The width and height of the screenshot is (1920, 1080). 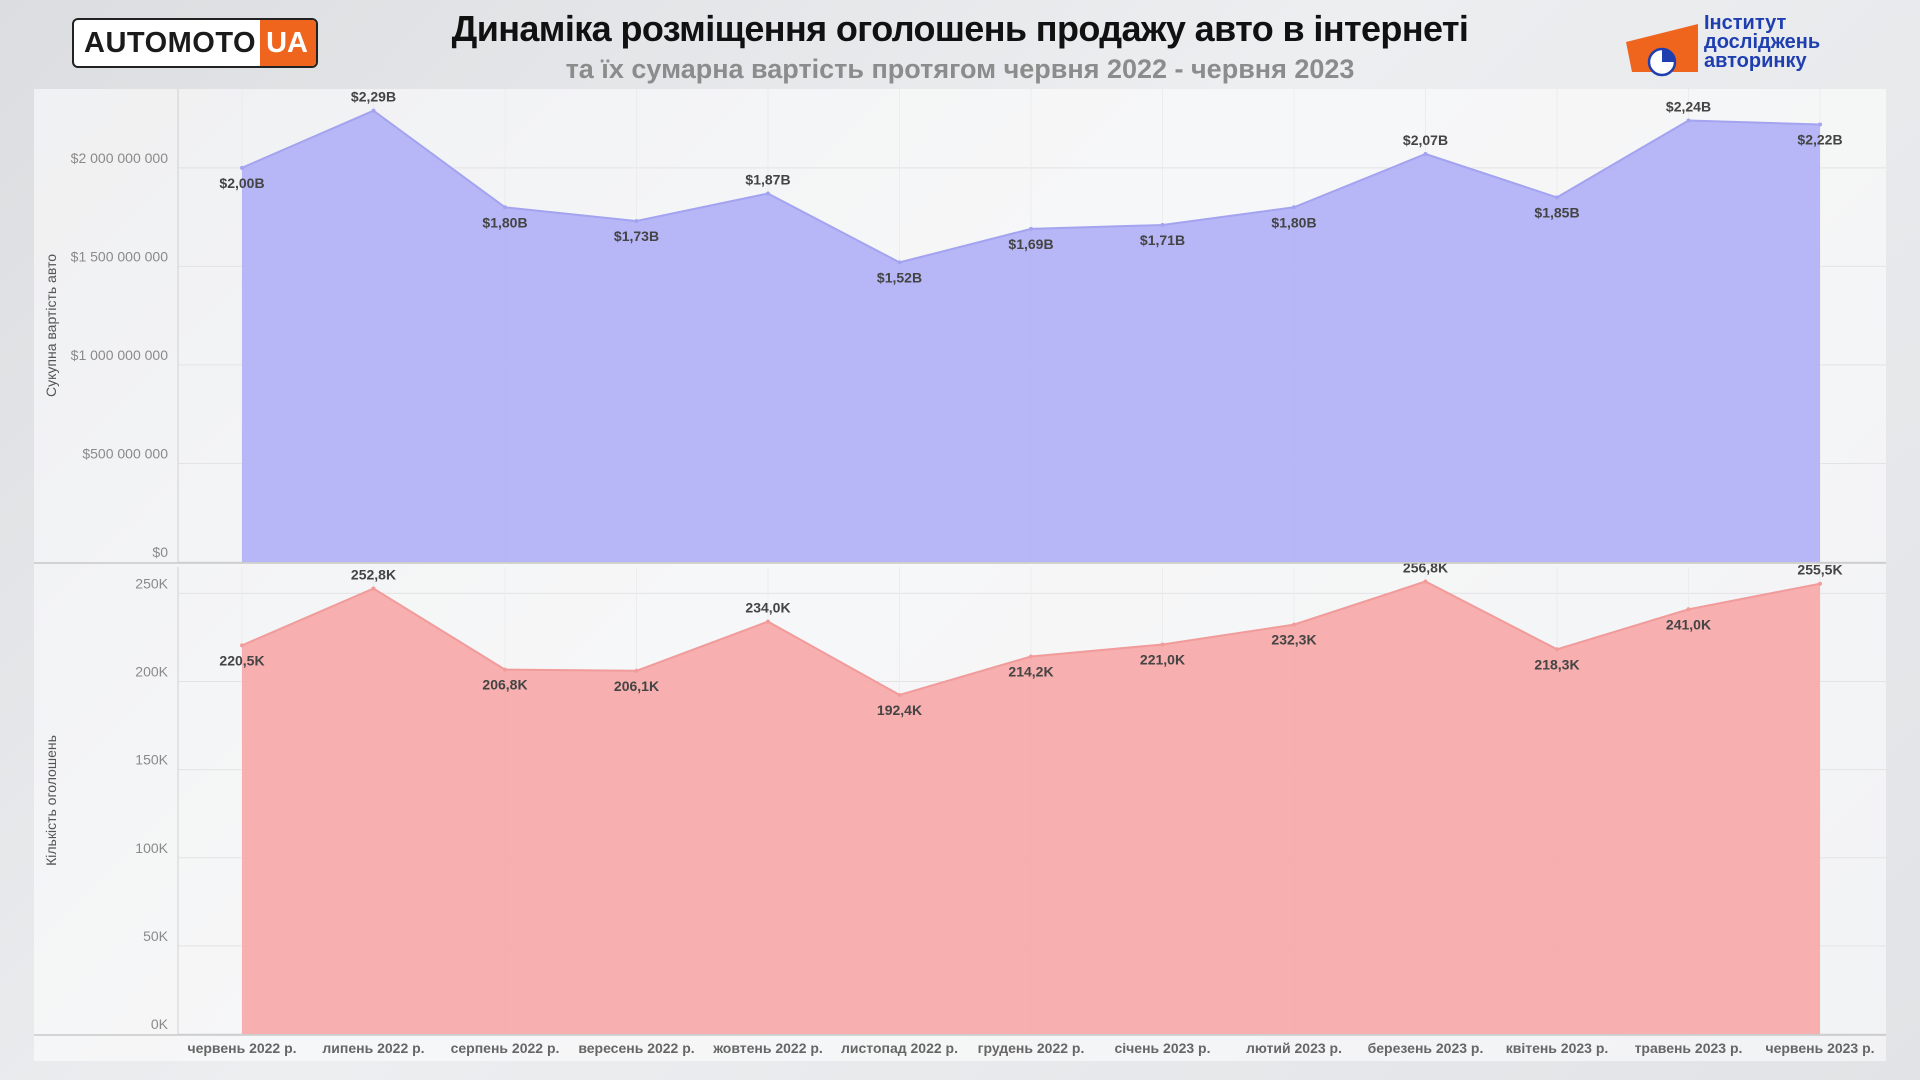 What do you see at coordinates (899, 1048) in the screenshot?
I see `x-tick-label: листопад 2022 р.` at bounding box center [899, 1048].